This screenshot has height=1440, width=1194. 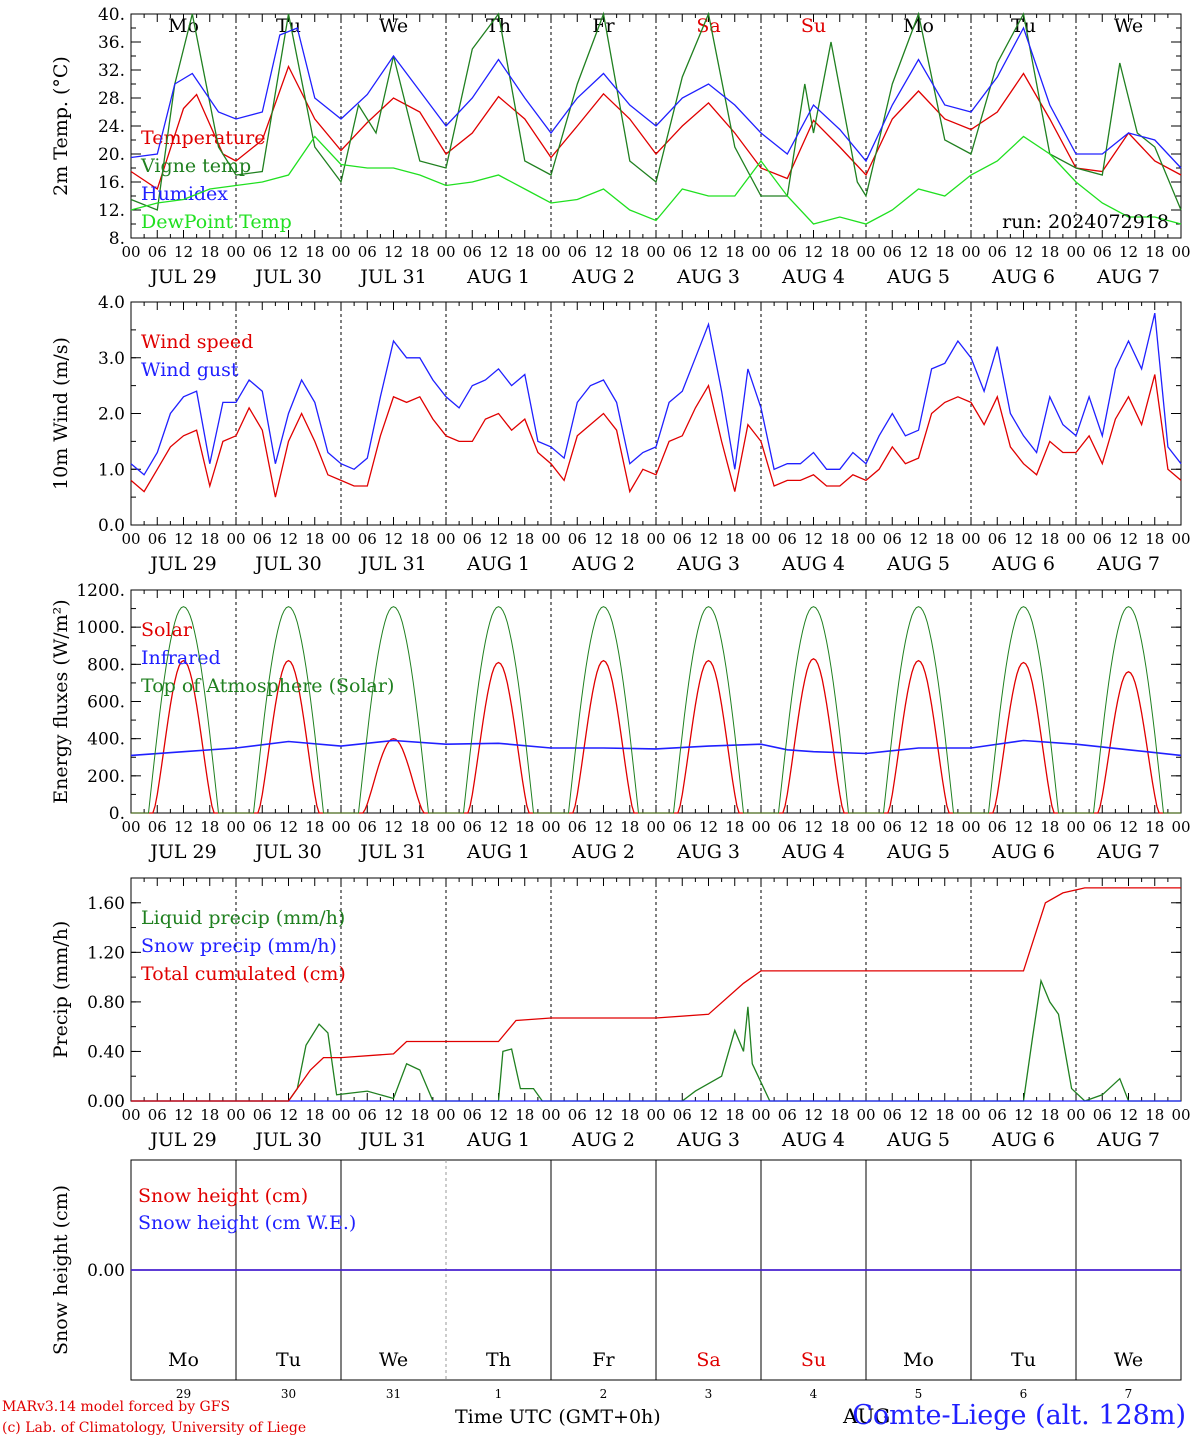 What do you see at coordinates (813, 1140) in the screenshot?
I see `date-label: AUG 4` at bounding box center [813, 1140].